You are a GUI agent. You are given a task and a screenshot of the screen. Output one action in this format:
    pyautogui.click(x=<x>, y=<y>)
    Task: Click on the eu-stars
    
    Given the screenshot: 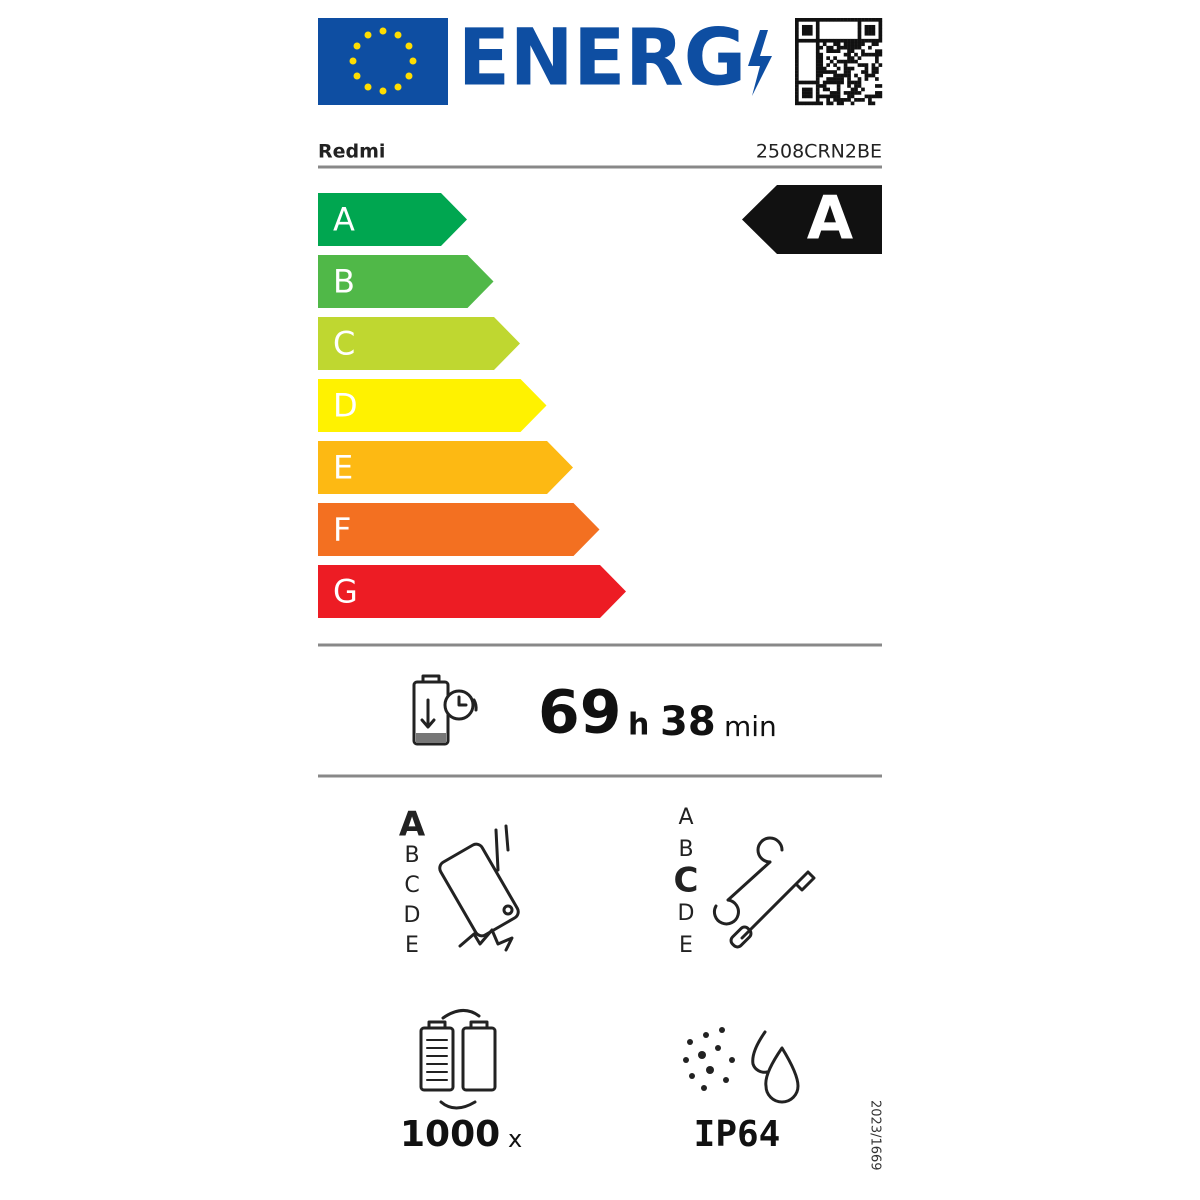 What is the action you would take?
    pyautogui.click(x=383, y=61)
    